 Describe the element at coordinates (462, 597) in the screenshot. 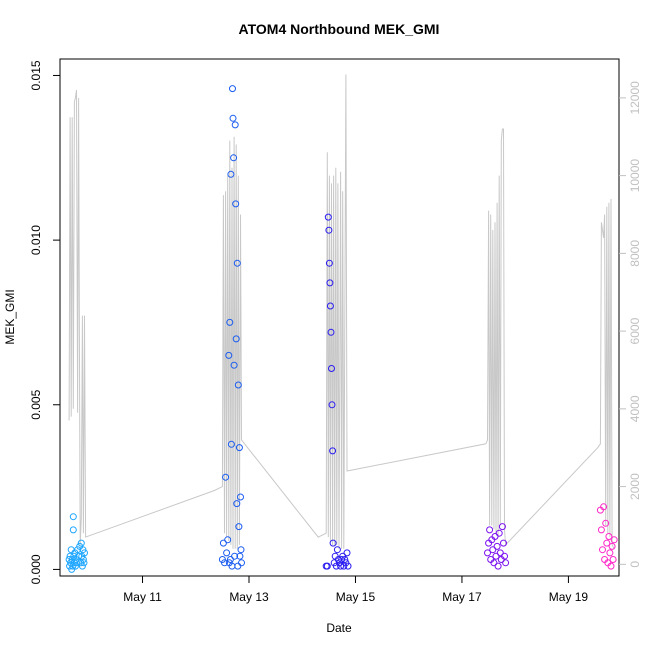

I see `x-tick-label: May 17` at that location.